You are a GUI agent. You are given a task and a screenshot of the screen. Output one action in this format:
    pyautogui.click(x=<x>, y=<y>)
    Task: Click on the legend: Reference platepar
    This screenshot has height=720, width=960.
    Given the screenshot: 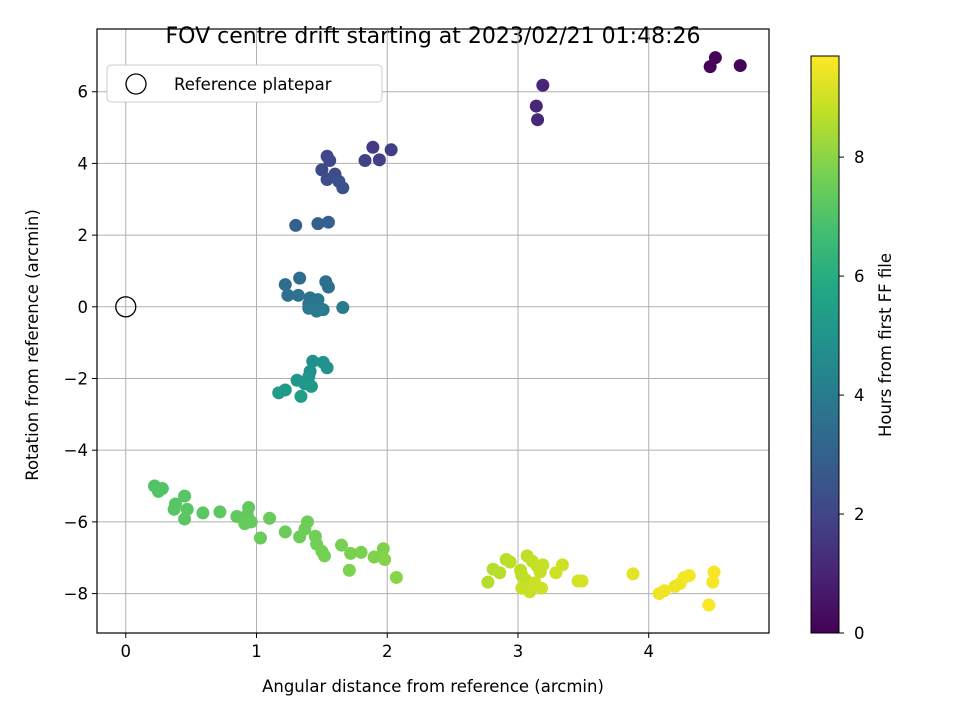 What is the action you would take?
    pyautogui.click(x=244, y=83)
    